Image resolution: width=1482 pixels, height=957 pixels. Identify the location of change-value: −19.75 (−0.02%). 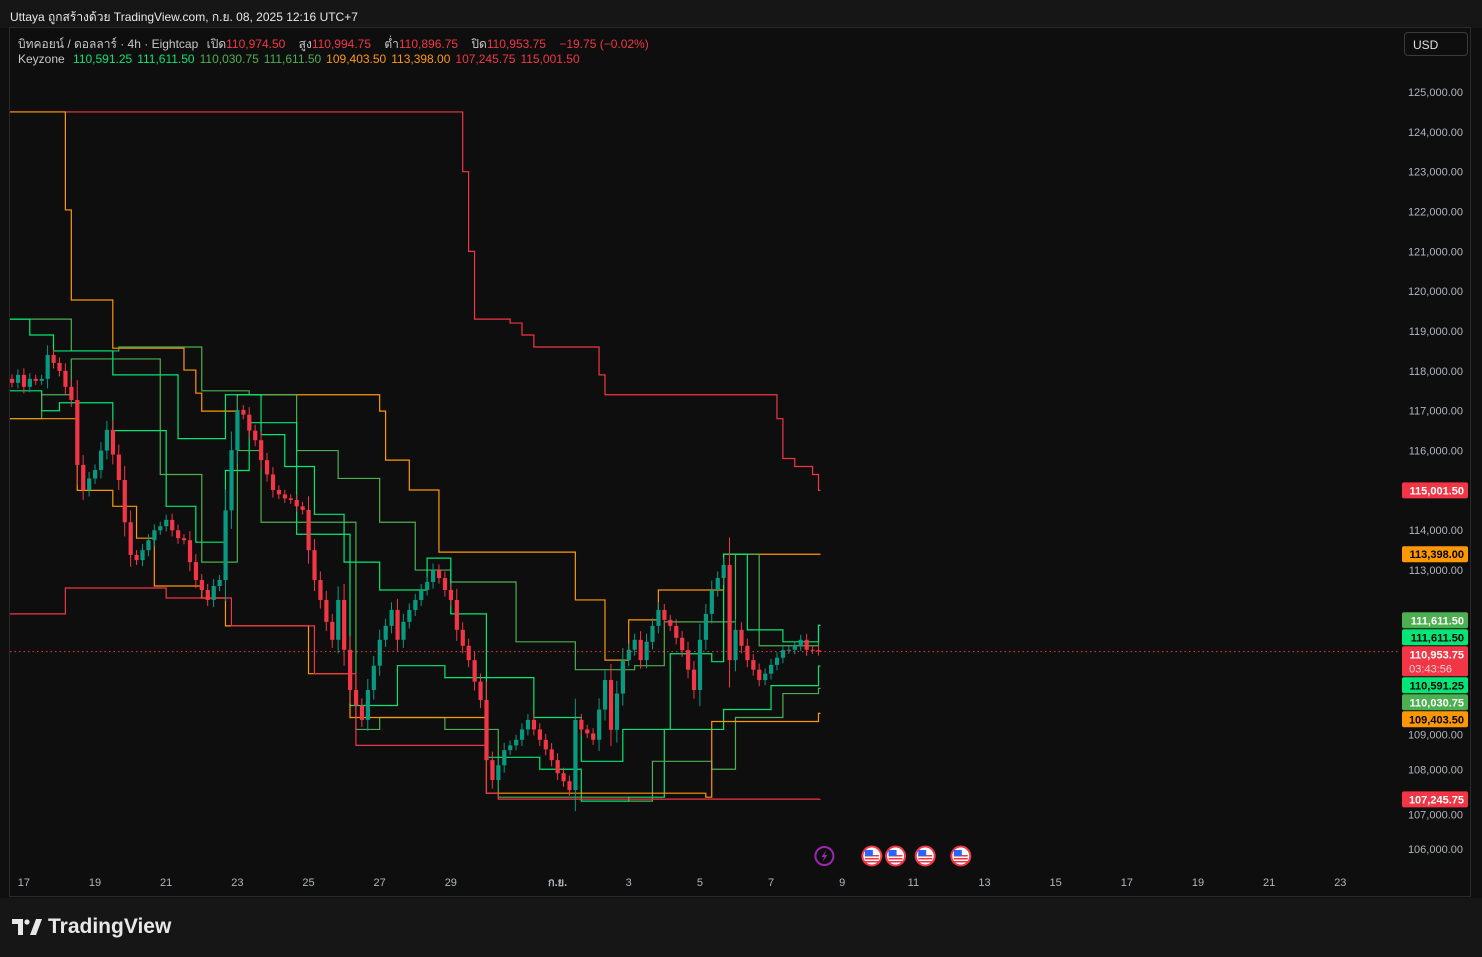
(604, 44).